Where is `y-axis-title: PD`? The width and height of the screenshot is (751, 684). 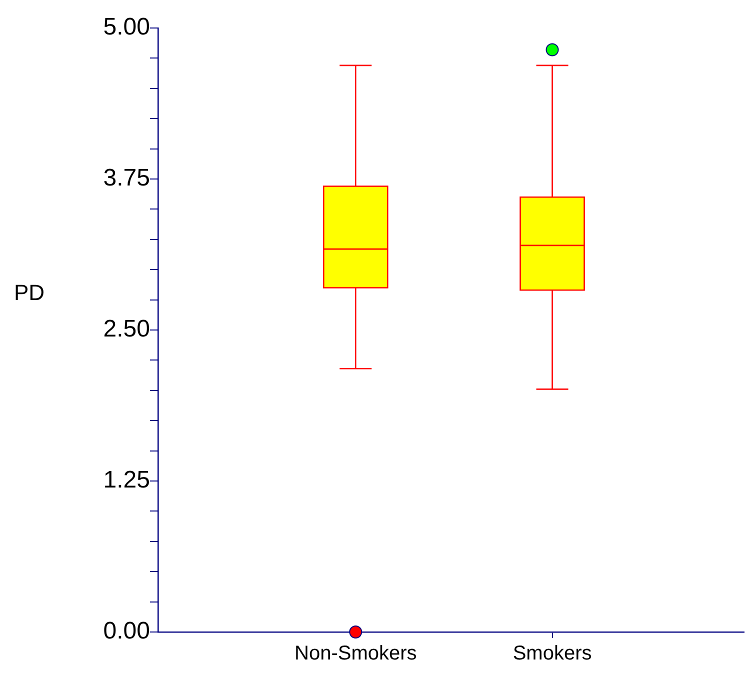 y-axis-title: PD is located at coordinates (29, 292).